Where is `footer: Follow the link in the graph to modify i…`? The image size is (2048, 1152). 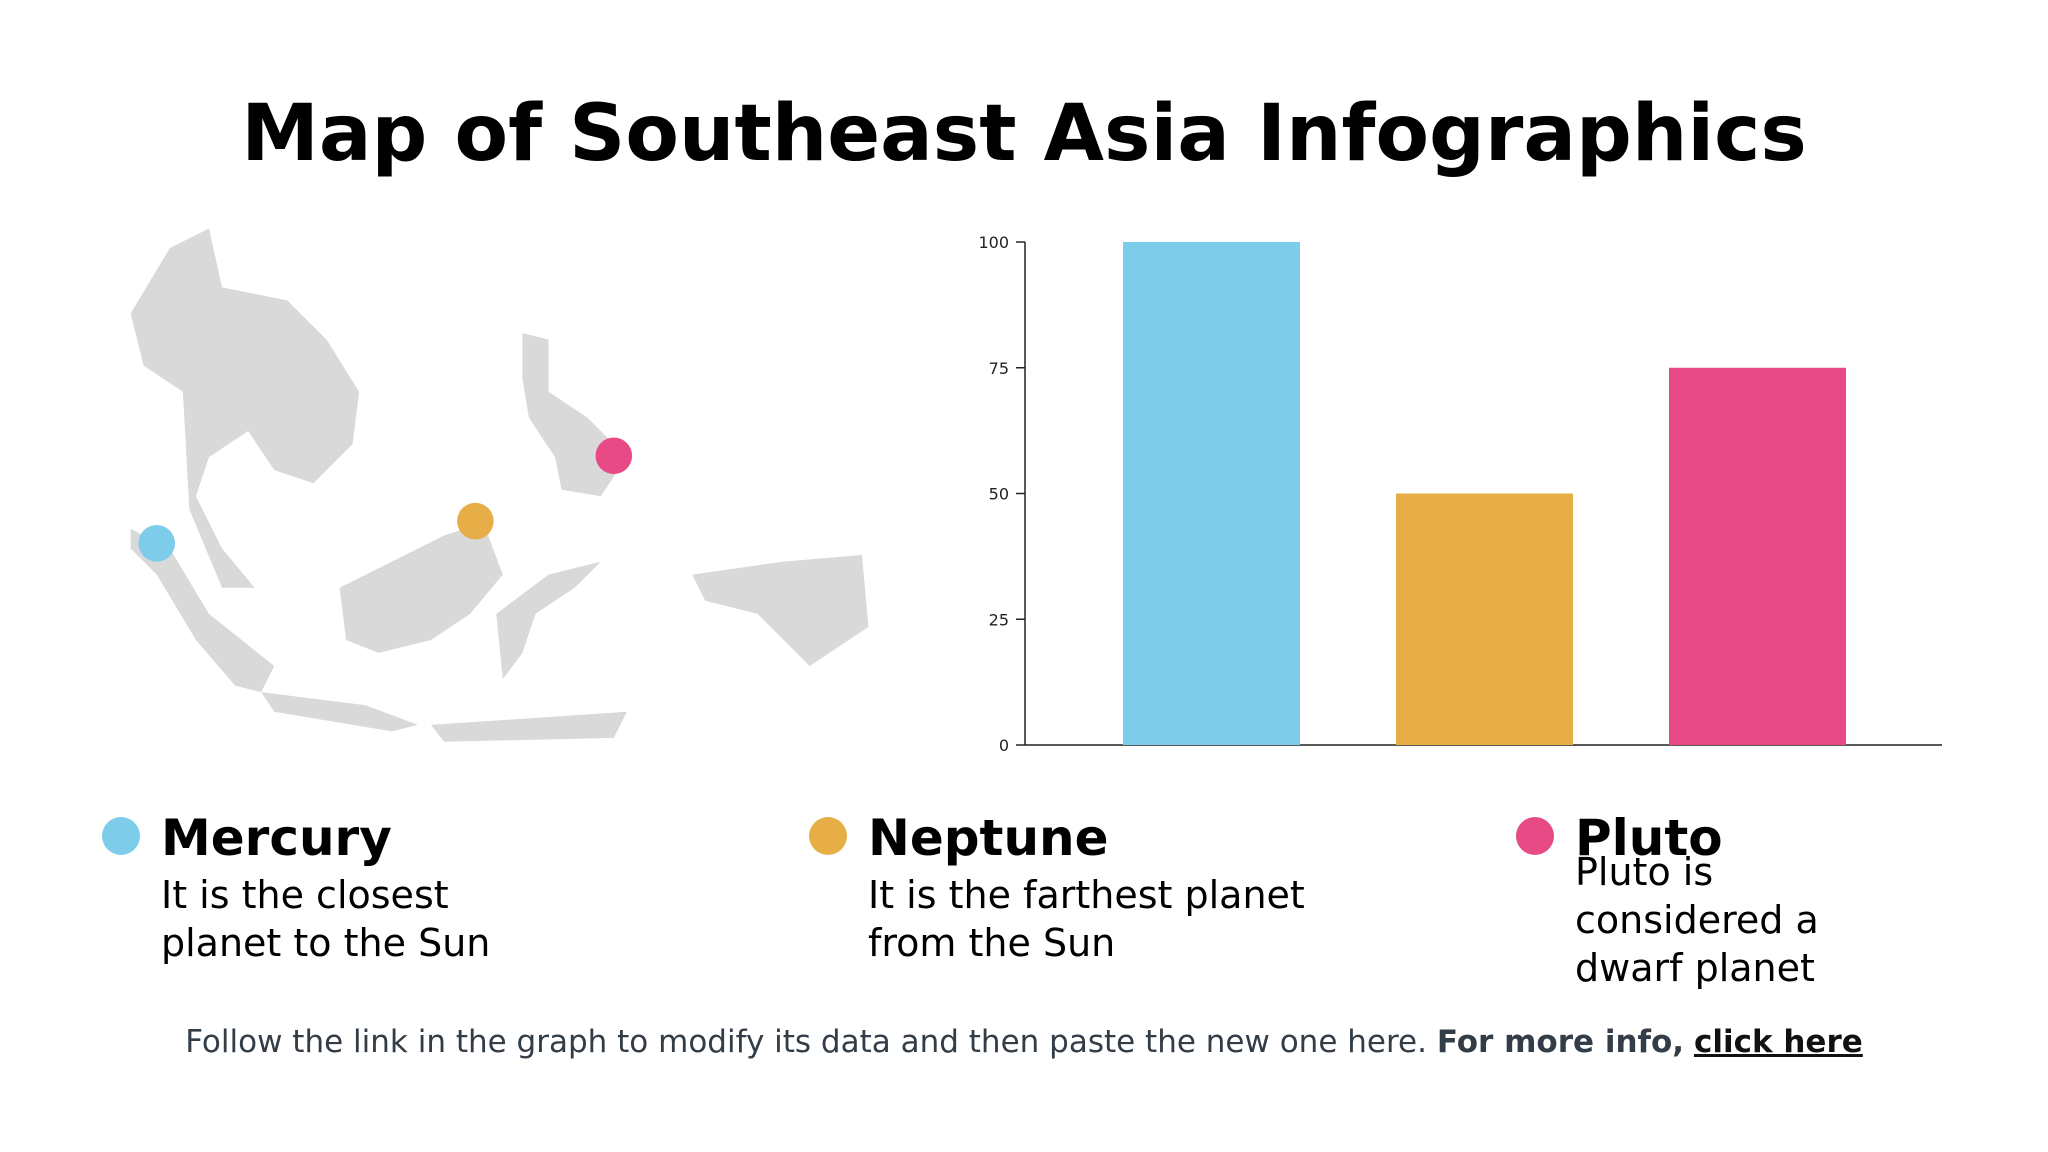
footer: Follow the link in the graph to modify i… is located at coordinates (1024, 1042).